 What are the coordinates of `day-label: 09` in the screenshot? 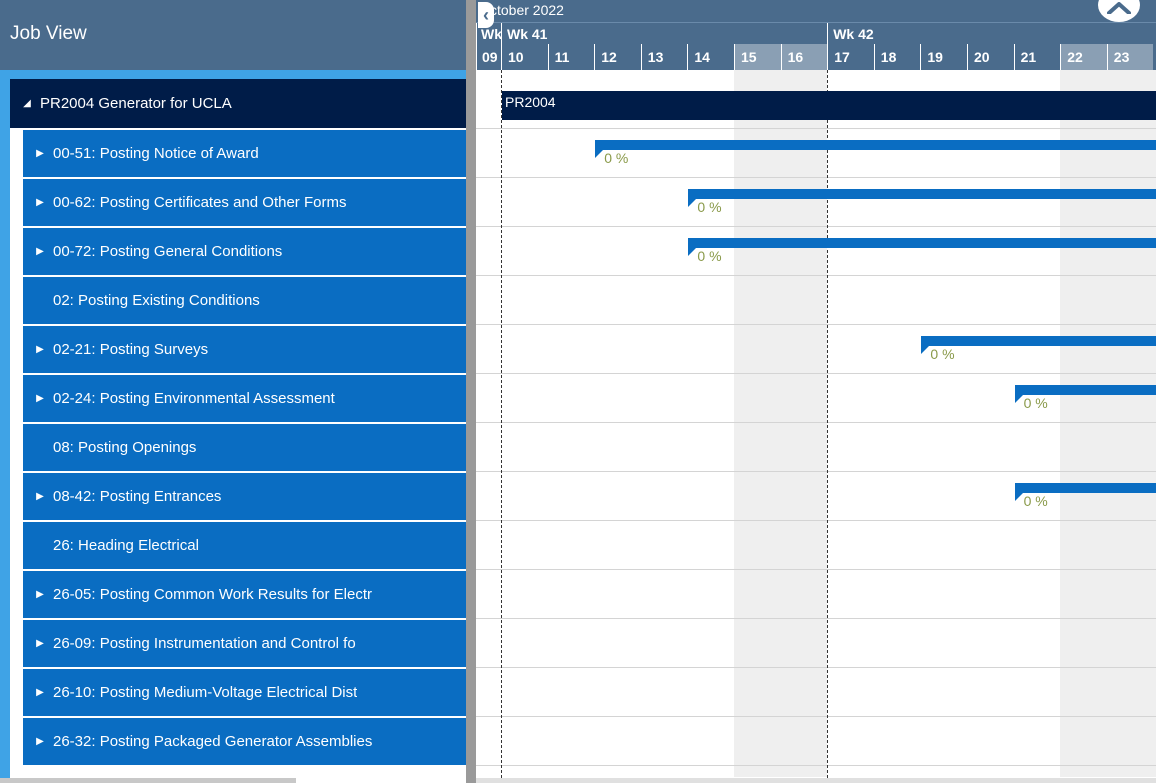 It's located at (488, 57).